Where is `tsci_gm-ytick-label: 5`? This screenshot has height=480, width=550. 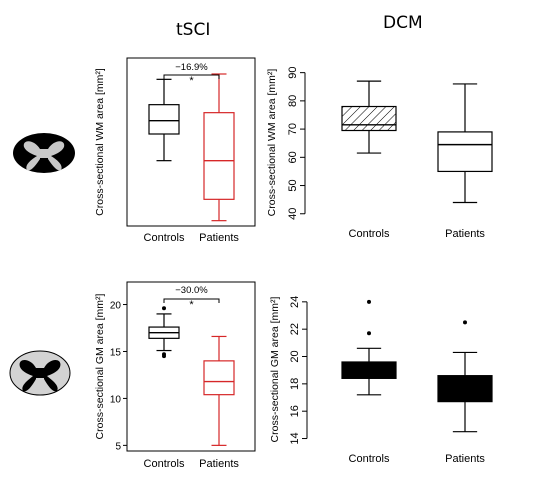 tsci_gm-ytick-label: 5 is located at coordinates (118, 446).